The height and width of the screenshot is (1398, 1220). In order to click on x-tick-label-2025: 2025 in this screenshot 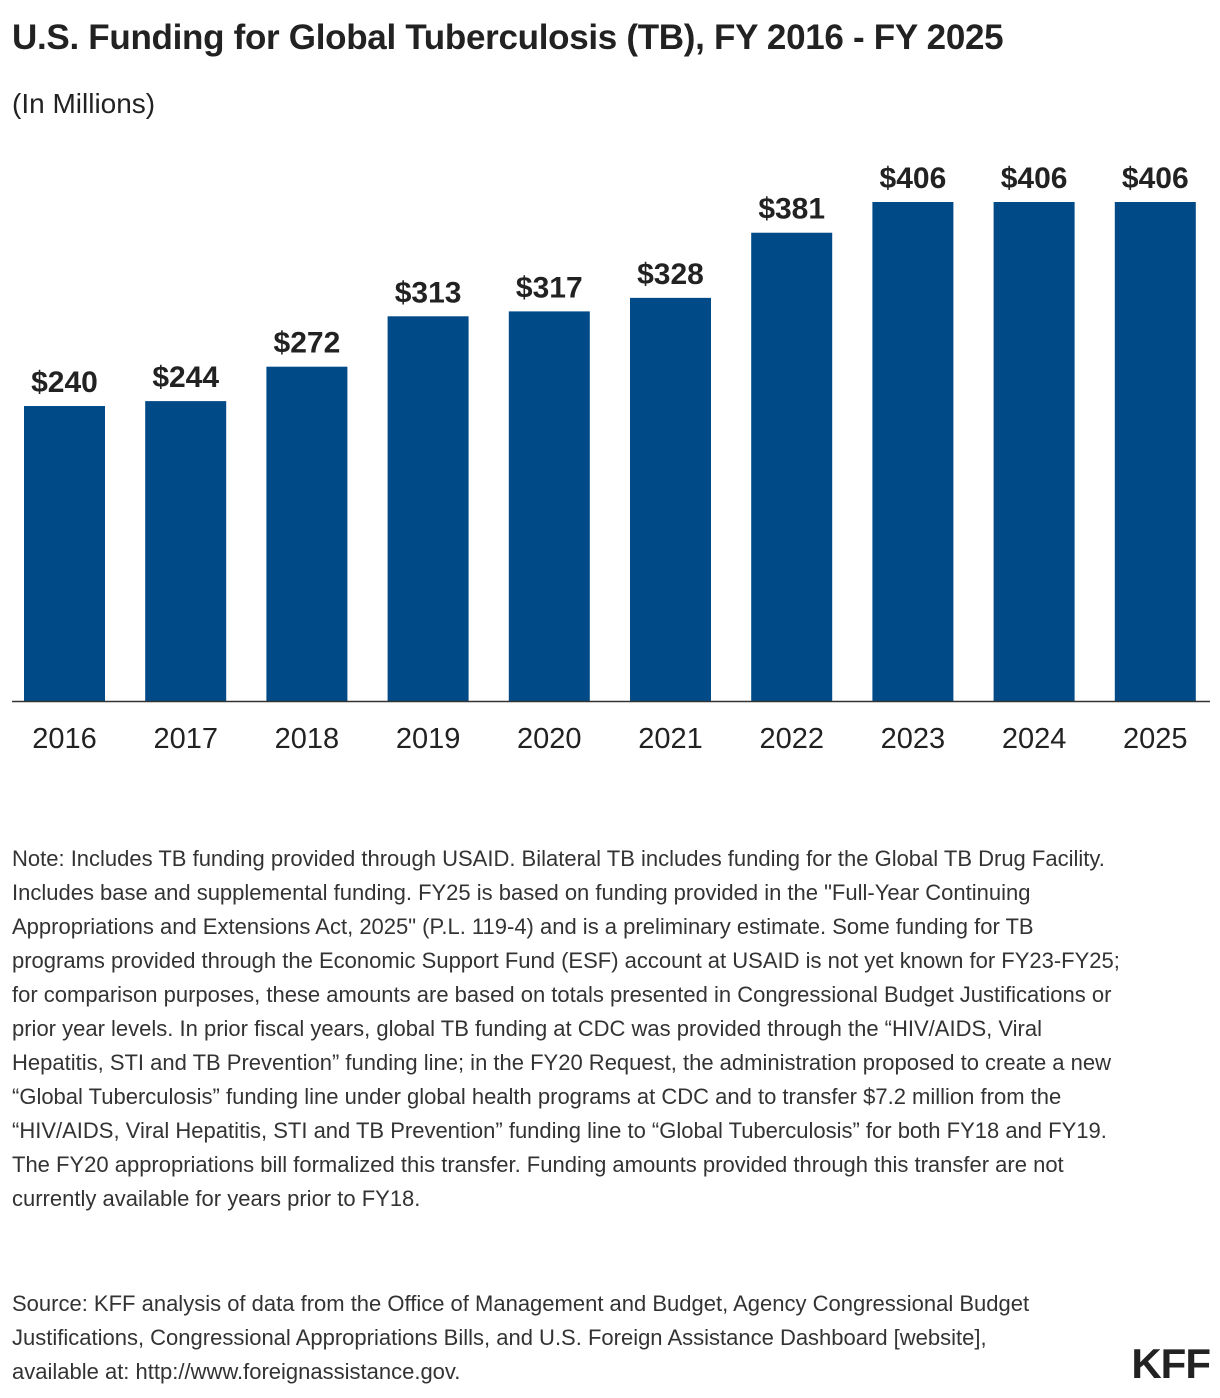, I will do `click(1155, 739)`.